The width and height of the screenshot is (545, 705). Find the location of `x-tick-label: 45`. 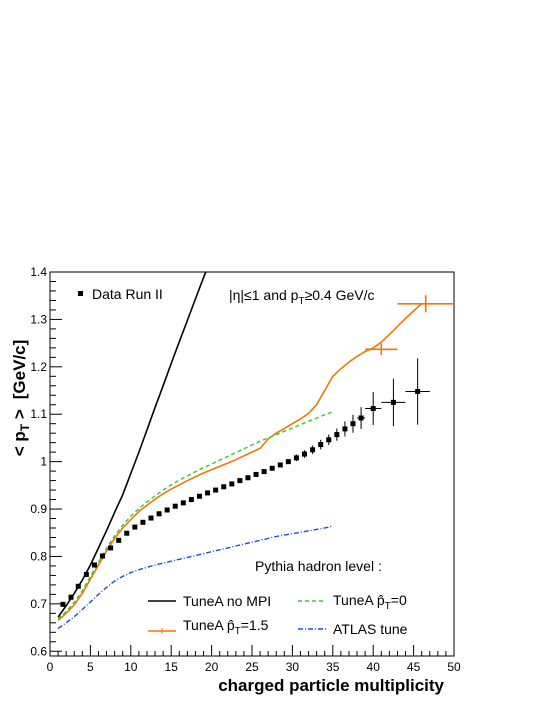

x-tick-label: 45 is located at coordinates (414, 667).